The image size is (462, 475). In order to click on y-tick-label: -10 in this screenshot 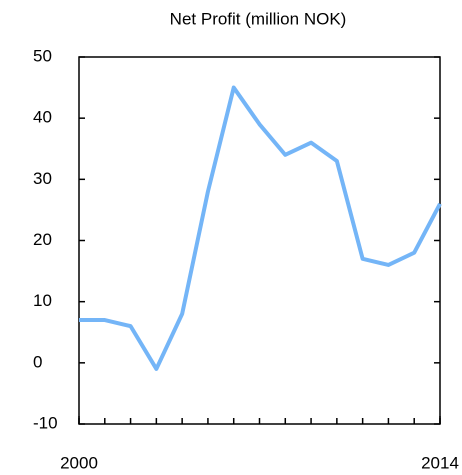, I will do `click(45, 422)`.